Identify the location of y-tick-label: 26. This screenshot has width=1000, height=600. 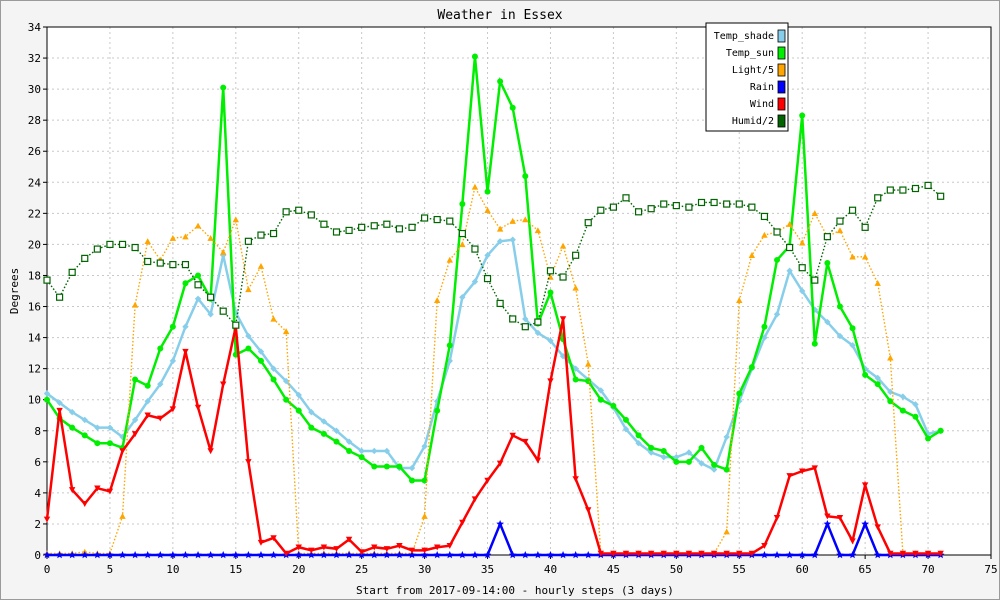
(34, 151).